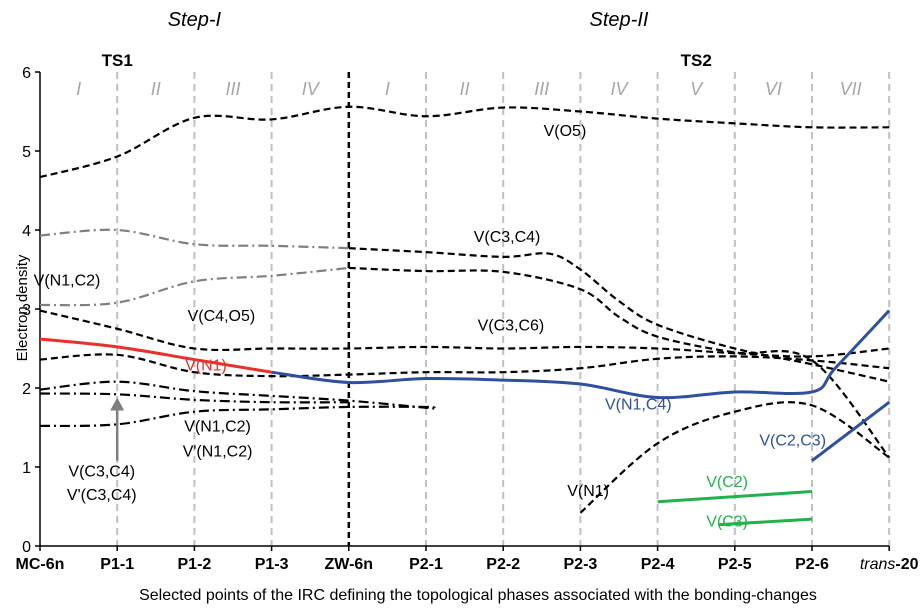 The image size is (921, 610). What do you see at coordinates (117, 403) in the screenshot?
I see `arrow-head` at bounding box center [117, 403].